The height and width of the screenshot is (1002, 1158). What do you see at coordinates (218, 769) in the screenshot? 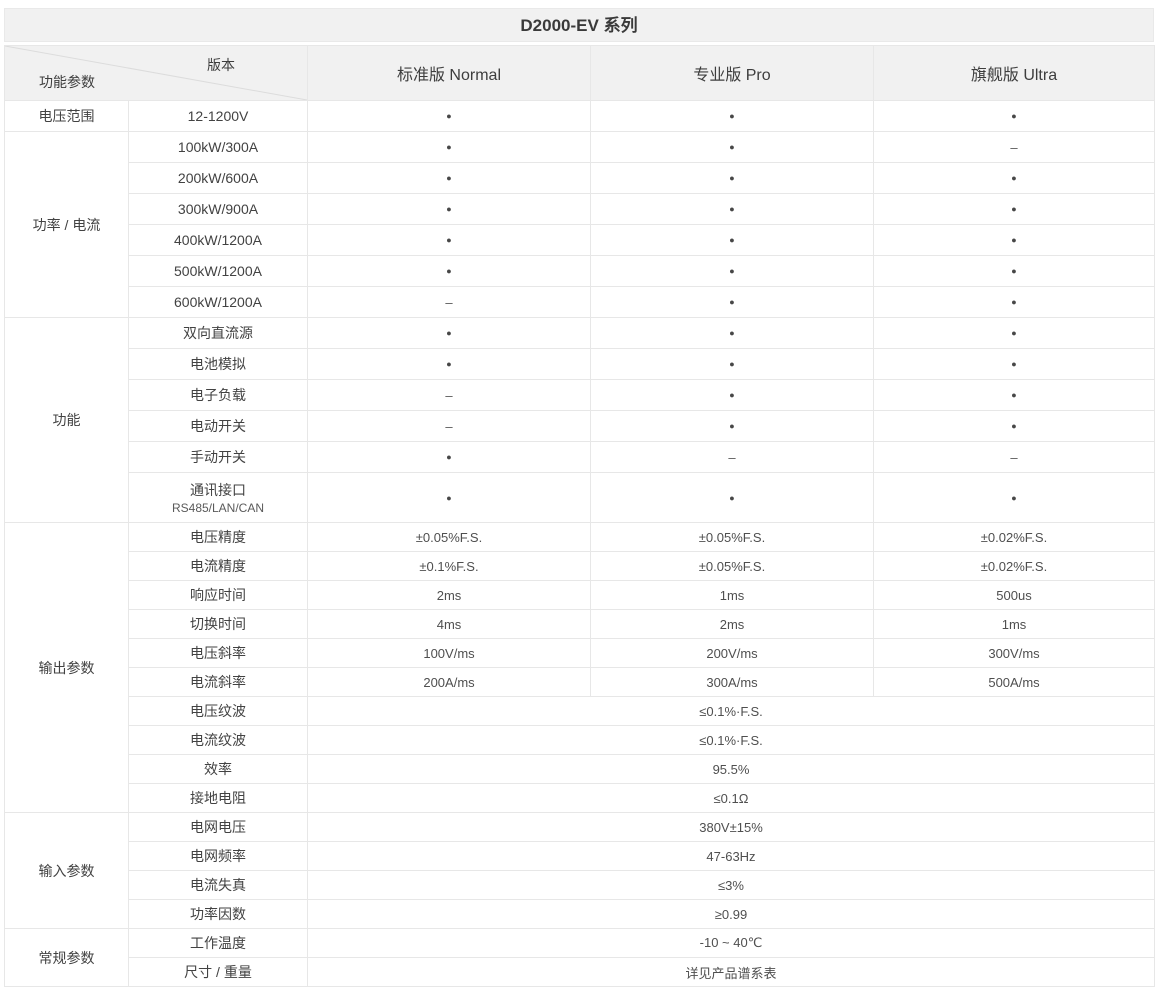
I see `param-label-cell: 效率` at bounding box center [218, 769].